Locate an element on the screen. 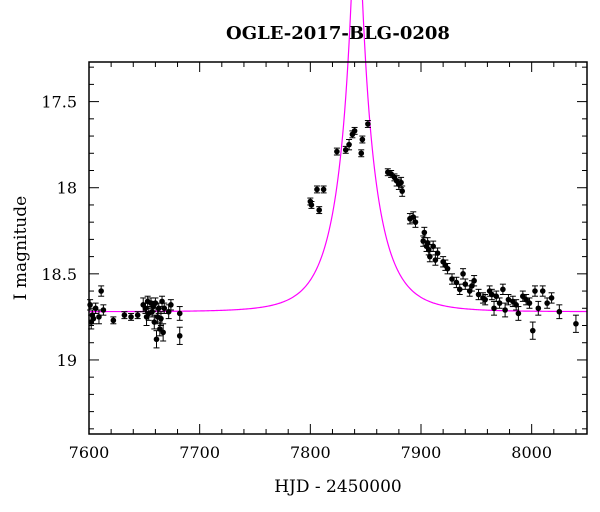  y-tick-label: 18 is located at coordinates (67, 188).